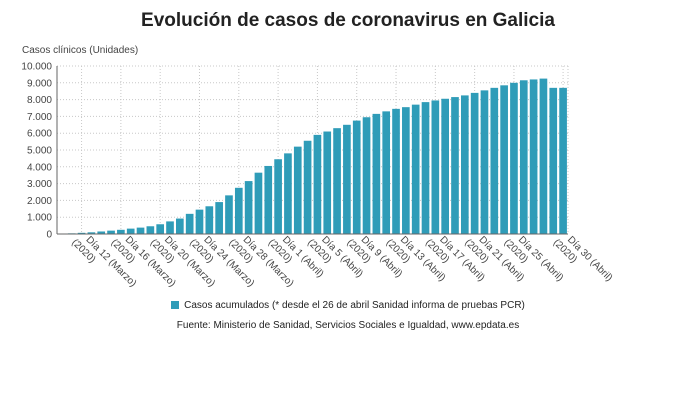 This screenshot has width=696, height=409. Describe the element at coordinates (39, 167) in the screenshot. I see `y-tick-label: 4.000` at that location.